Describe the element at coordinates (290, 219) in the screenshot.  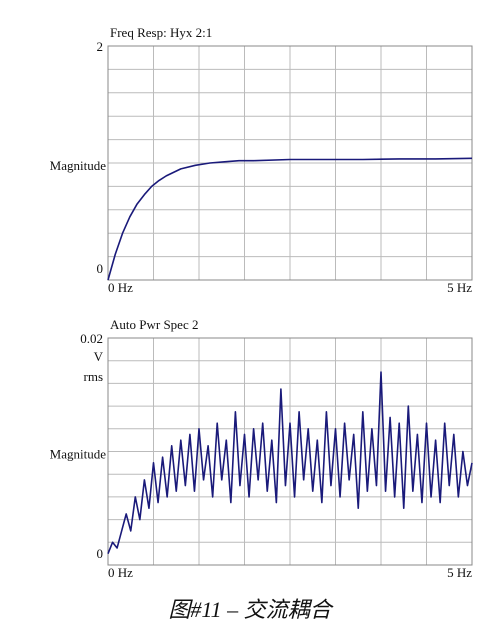
I see `data-line` at that location.